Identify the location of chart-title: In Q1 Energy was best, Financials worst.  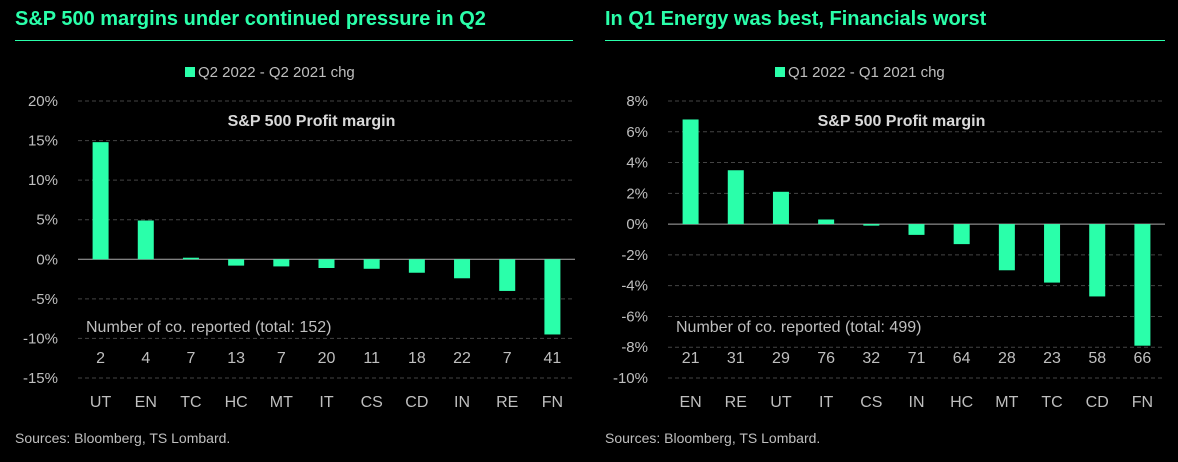
(796, 19).